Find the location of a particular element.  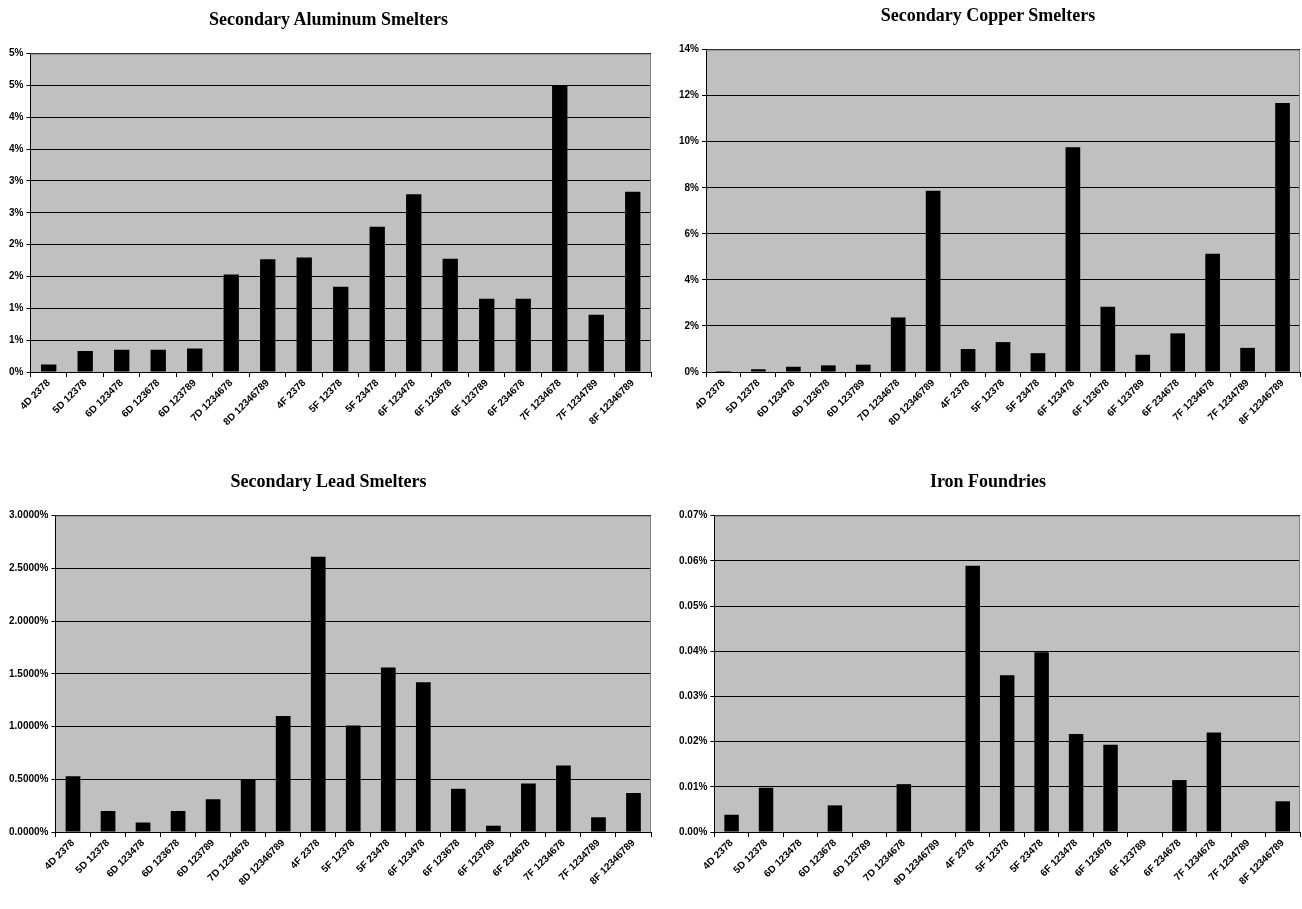

y-tick-label: 2.5000% is located at coordinates (28, 568).